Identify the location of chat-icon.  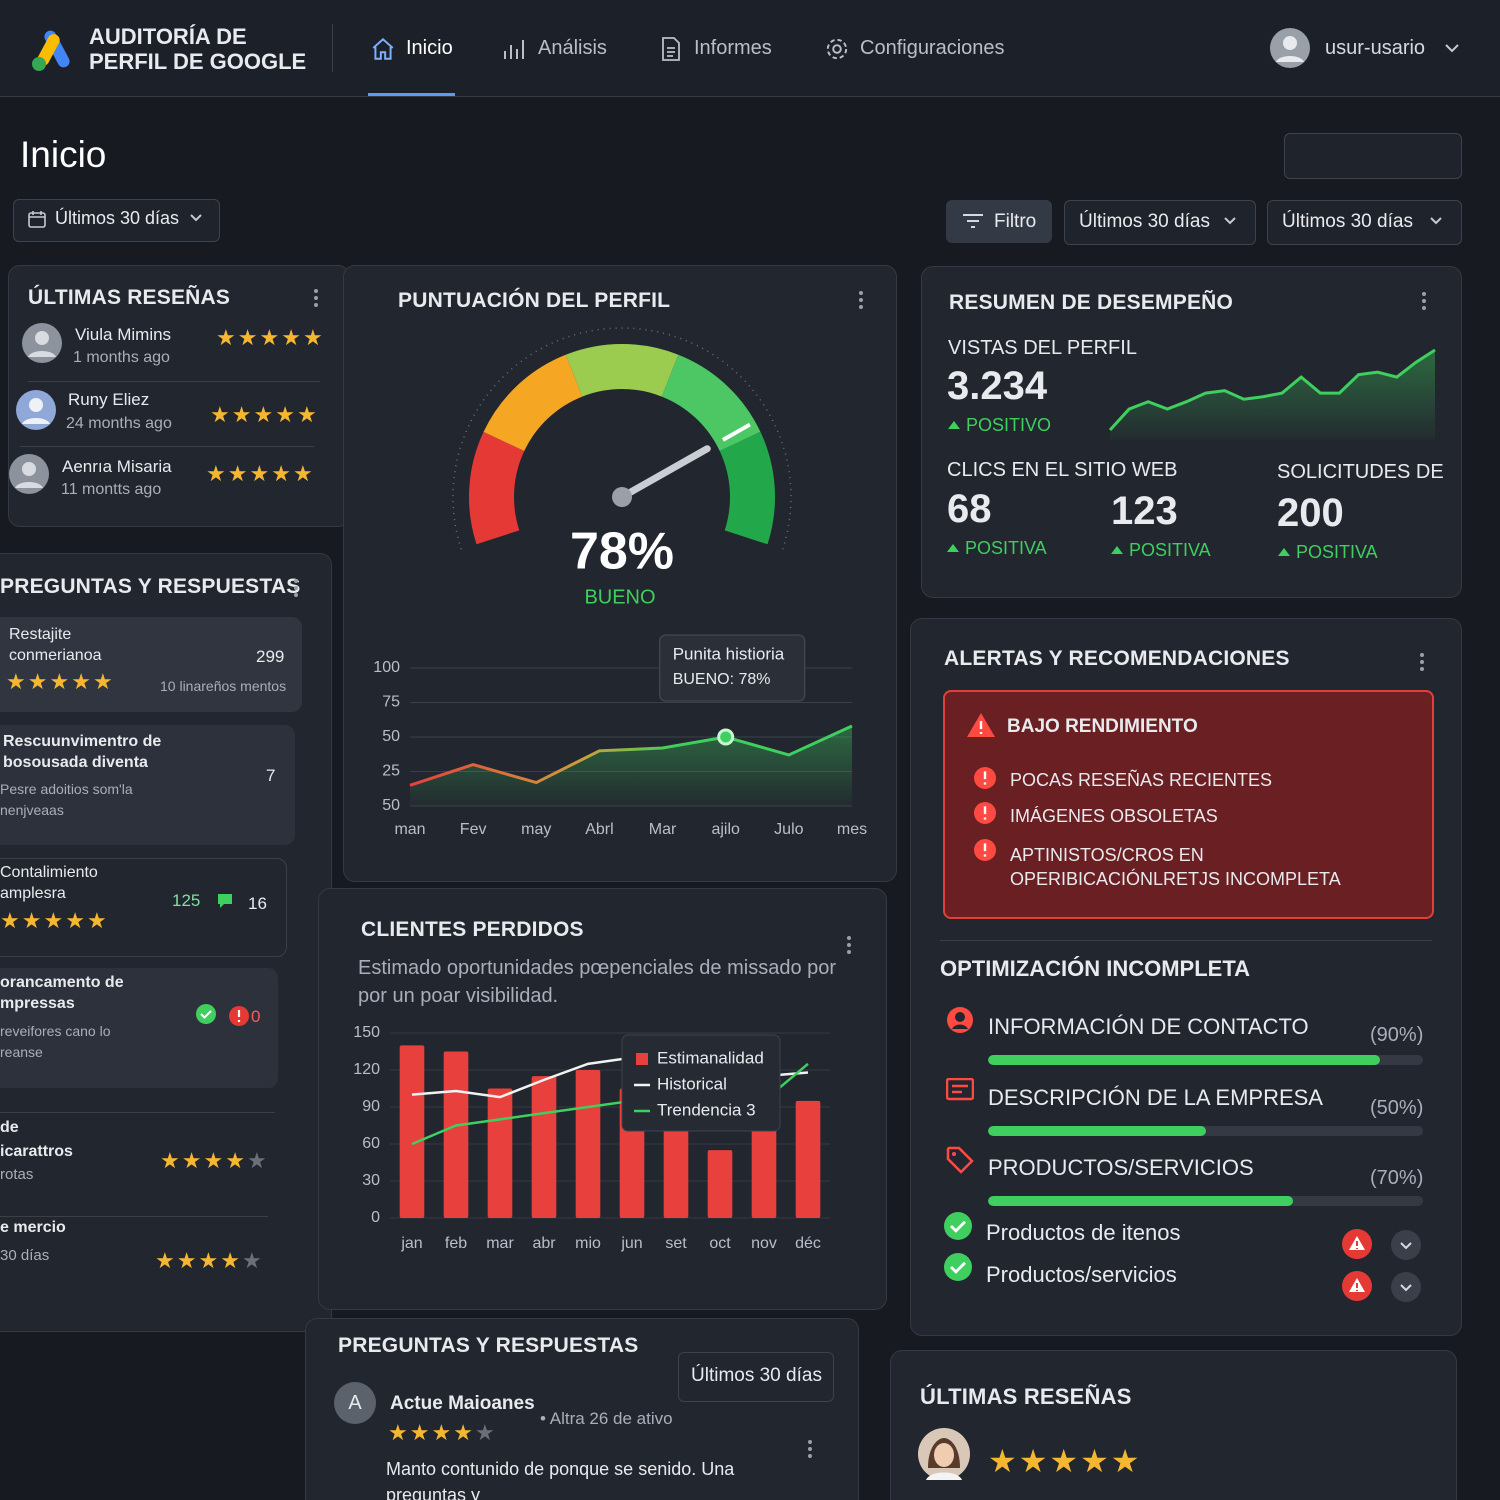
(225, 901).